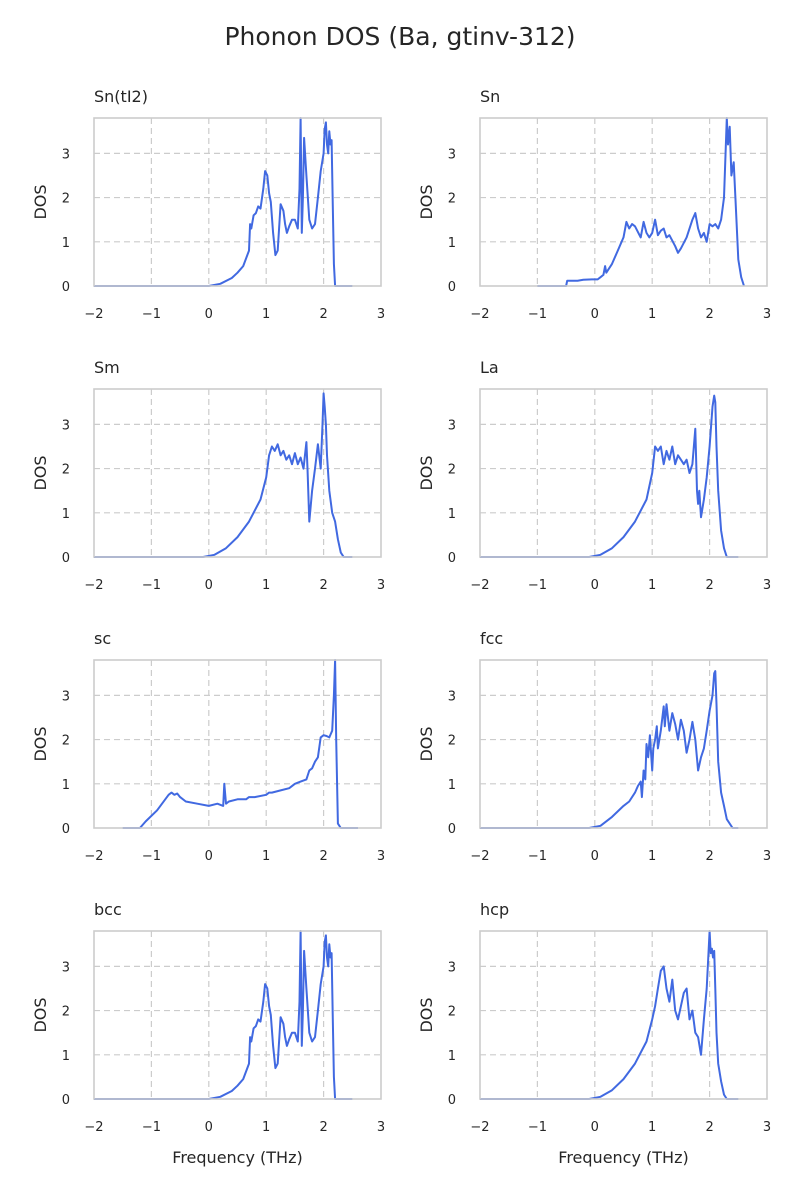 This screenshot has width=800, height=1200. I want to click on panel-6: bcc −2 −1 0 1 2 3 0 1 2 3 DOS Frequency (THz), so click(208, 1033).